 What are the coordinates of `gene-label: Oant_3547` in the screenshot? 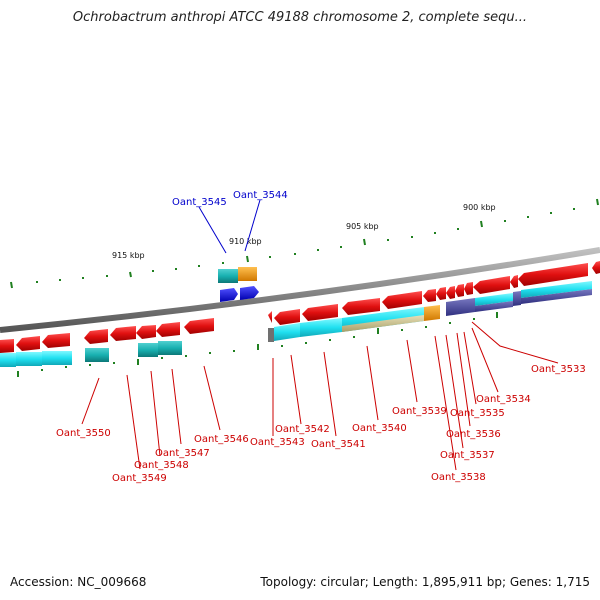 It's located at (182, 453).